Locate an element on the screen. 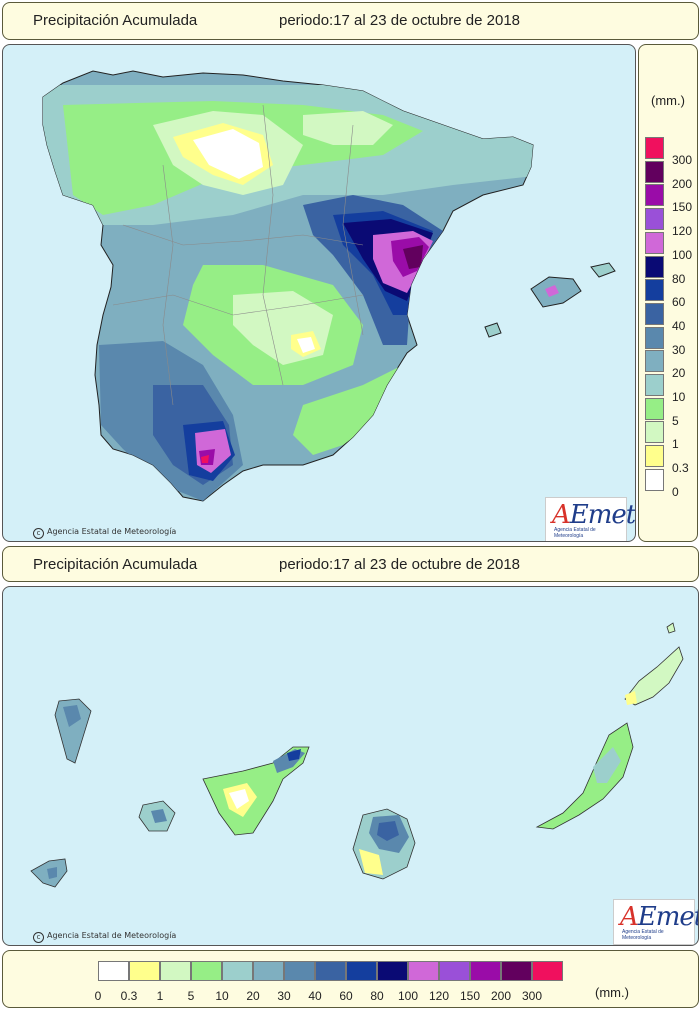  map-period: periodo:17 al 23 de octubre de 2018 is located at coordinates (400, 20).